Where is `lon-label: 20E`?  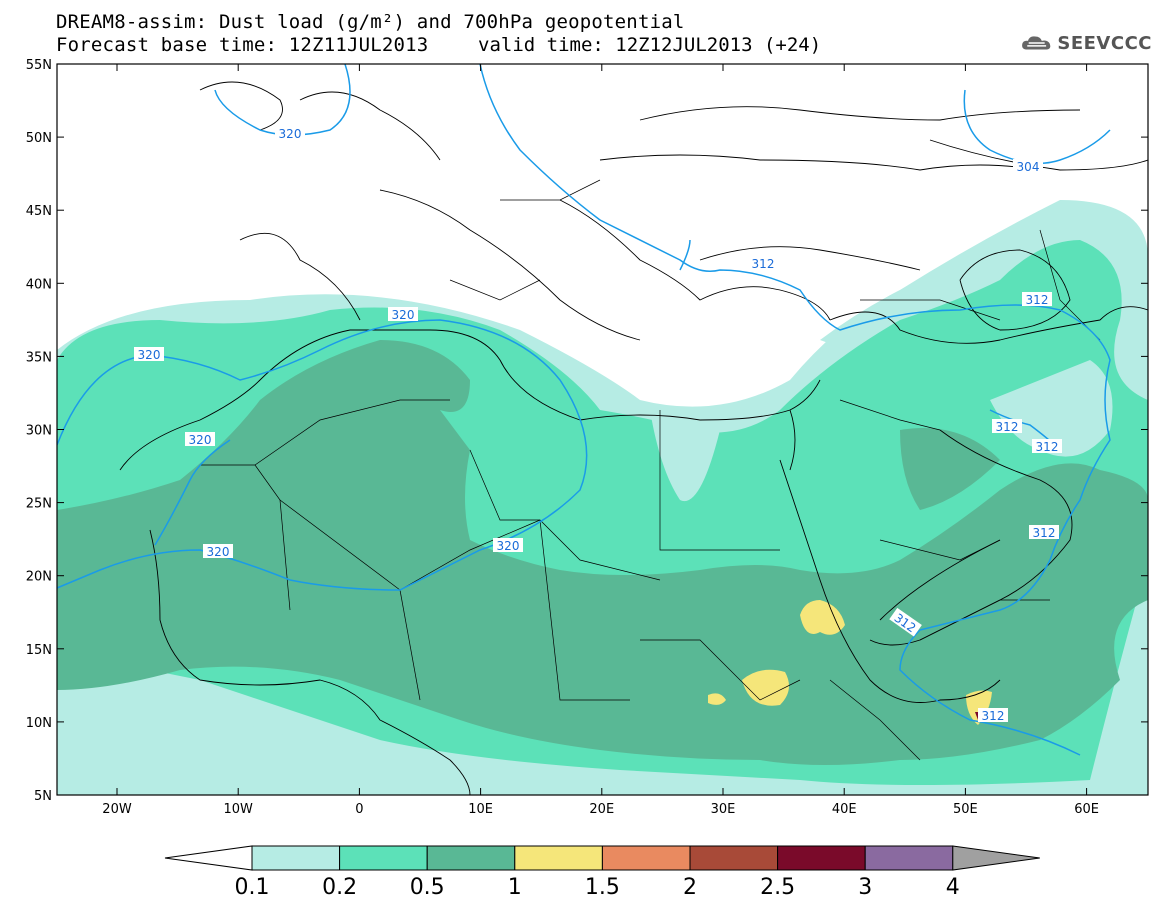 lon-label: 20E is located at coordinates (601, 809).